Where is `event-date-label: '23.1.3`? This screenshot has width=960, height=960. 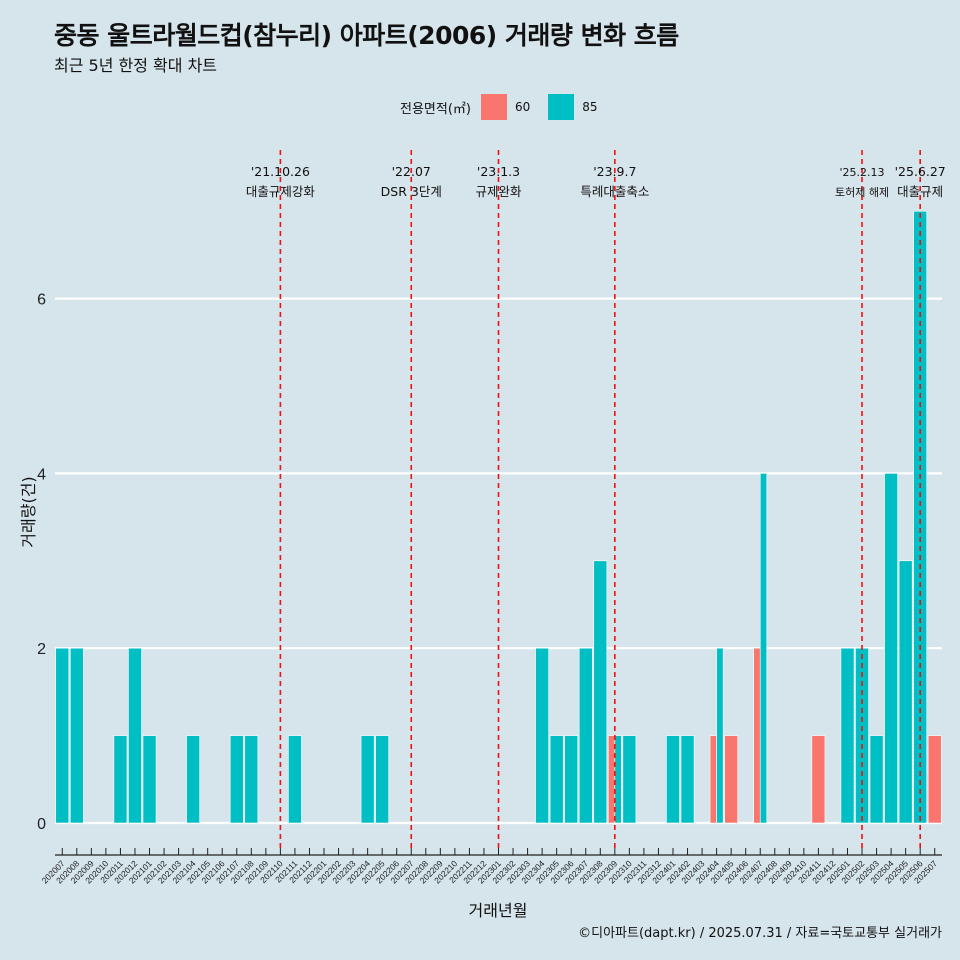
event-date-label: '23.1.3 is located at coordinates (498, 171).